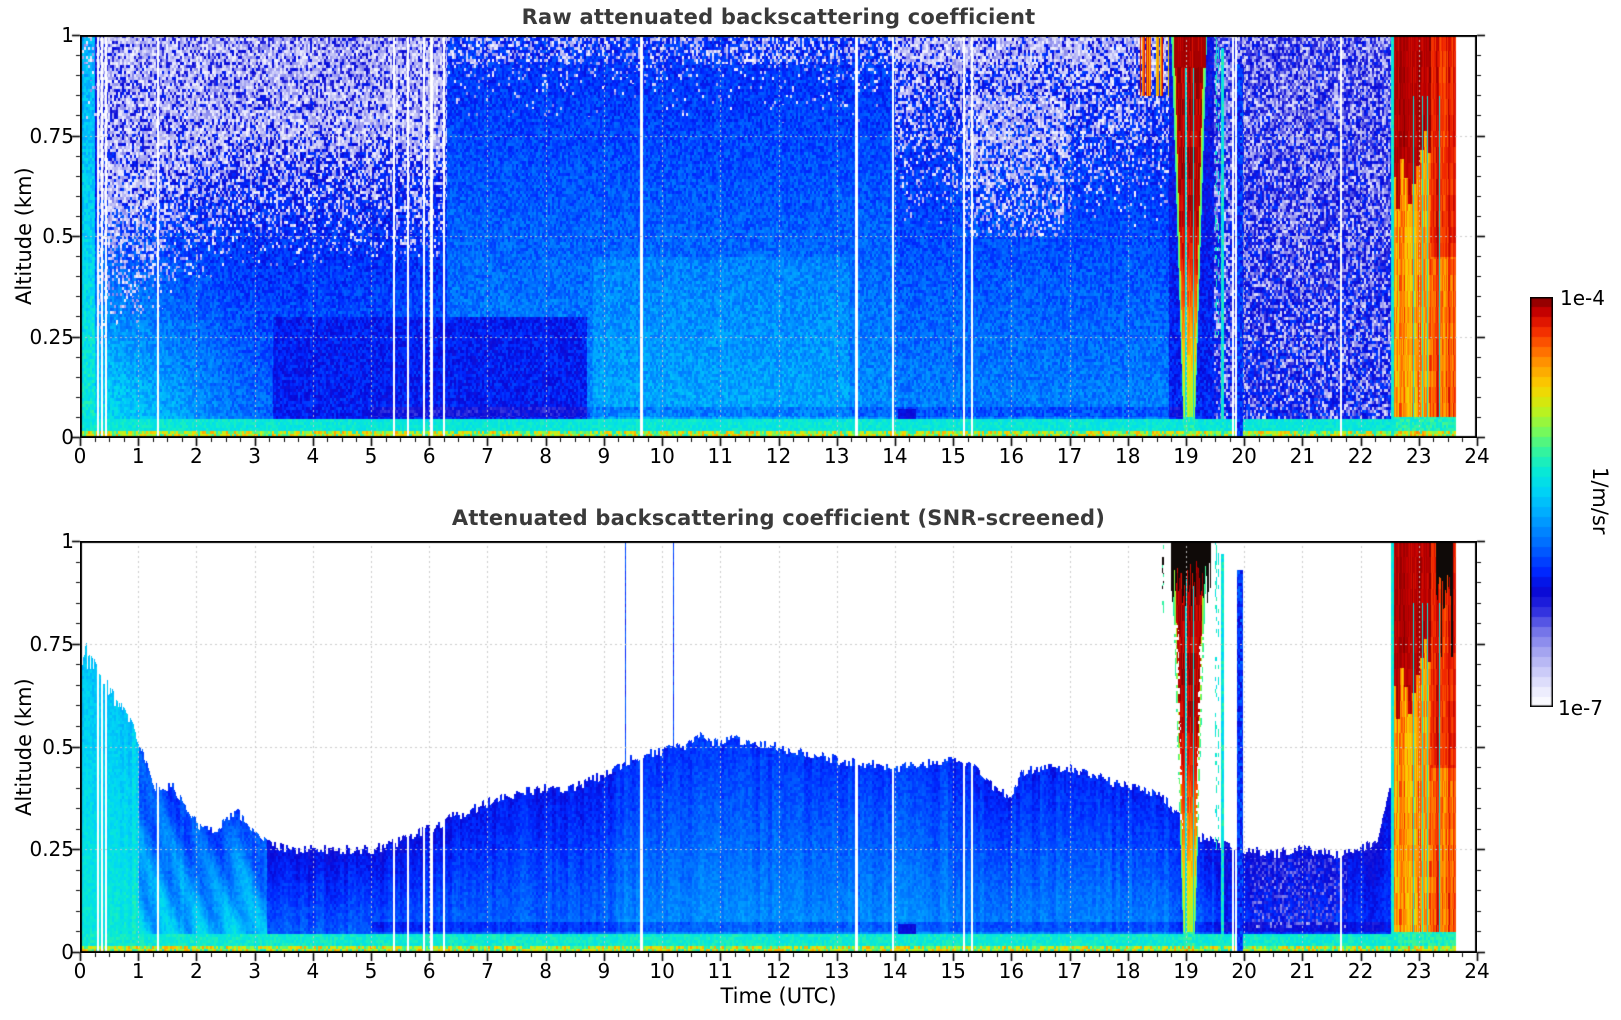  I want to click on x-axis-label: Time (UTC), so click(778, 996).